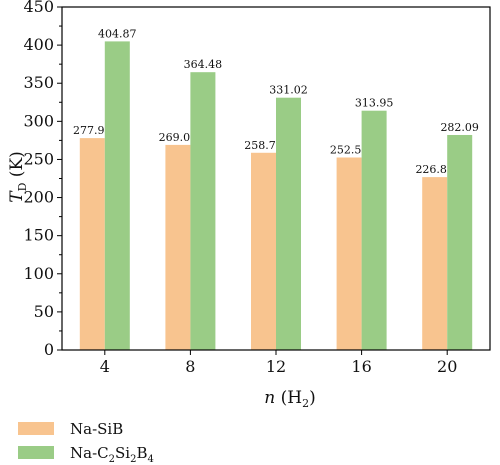 Image resolution: width=500 pixels, height=465 pixels. I want to click on data-label-na-sib-20: 226.81, so click(434, 169).